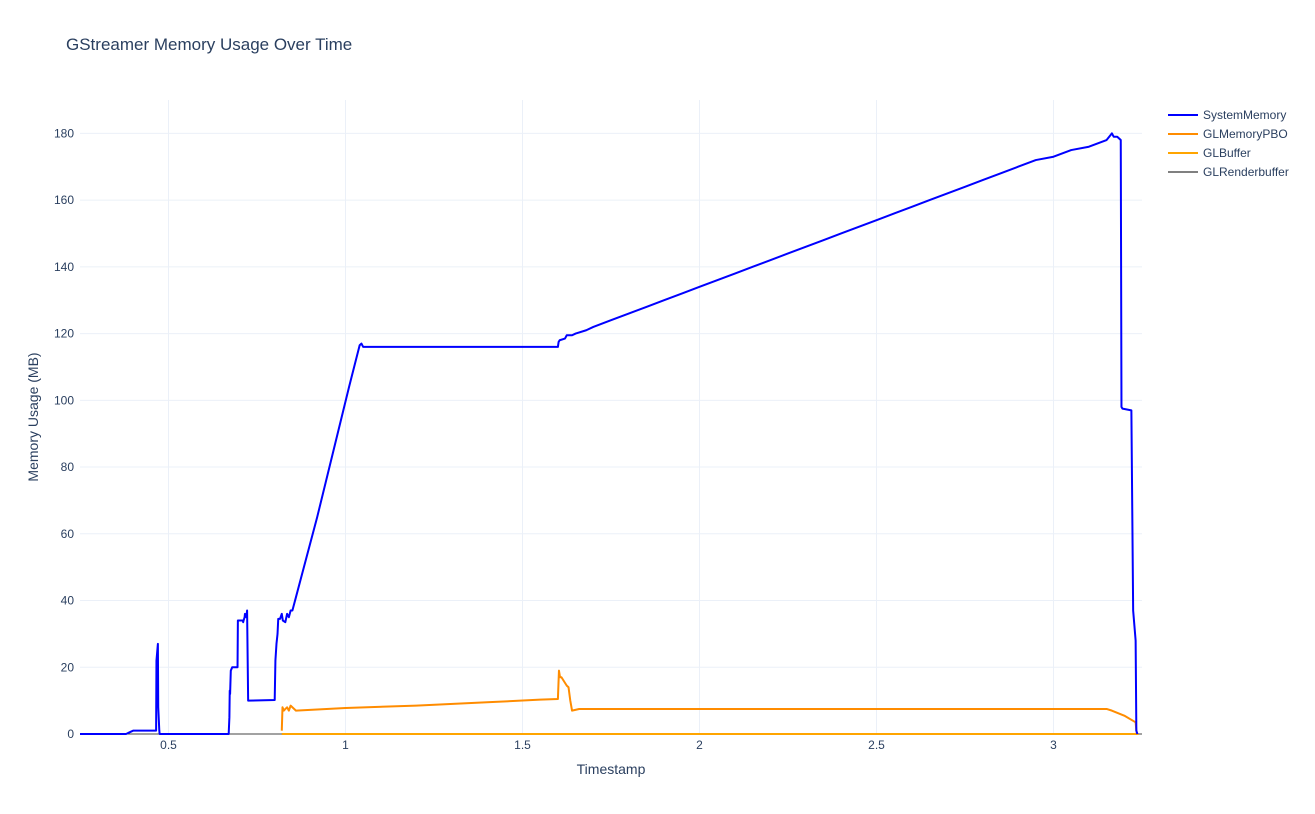 The width and height of the screenshot is (1315, 814). What do you see at coordinates (68, 467) in the screenshot?
I see `y-tick-label: 80` at bounding box center [68, 467].